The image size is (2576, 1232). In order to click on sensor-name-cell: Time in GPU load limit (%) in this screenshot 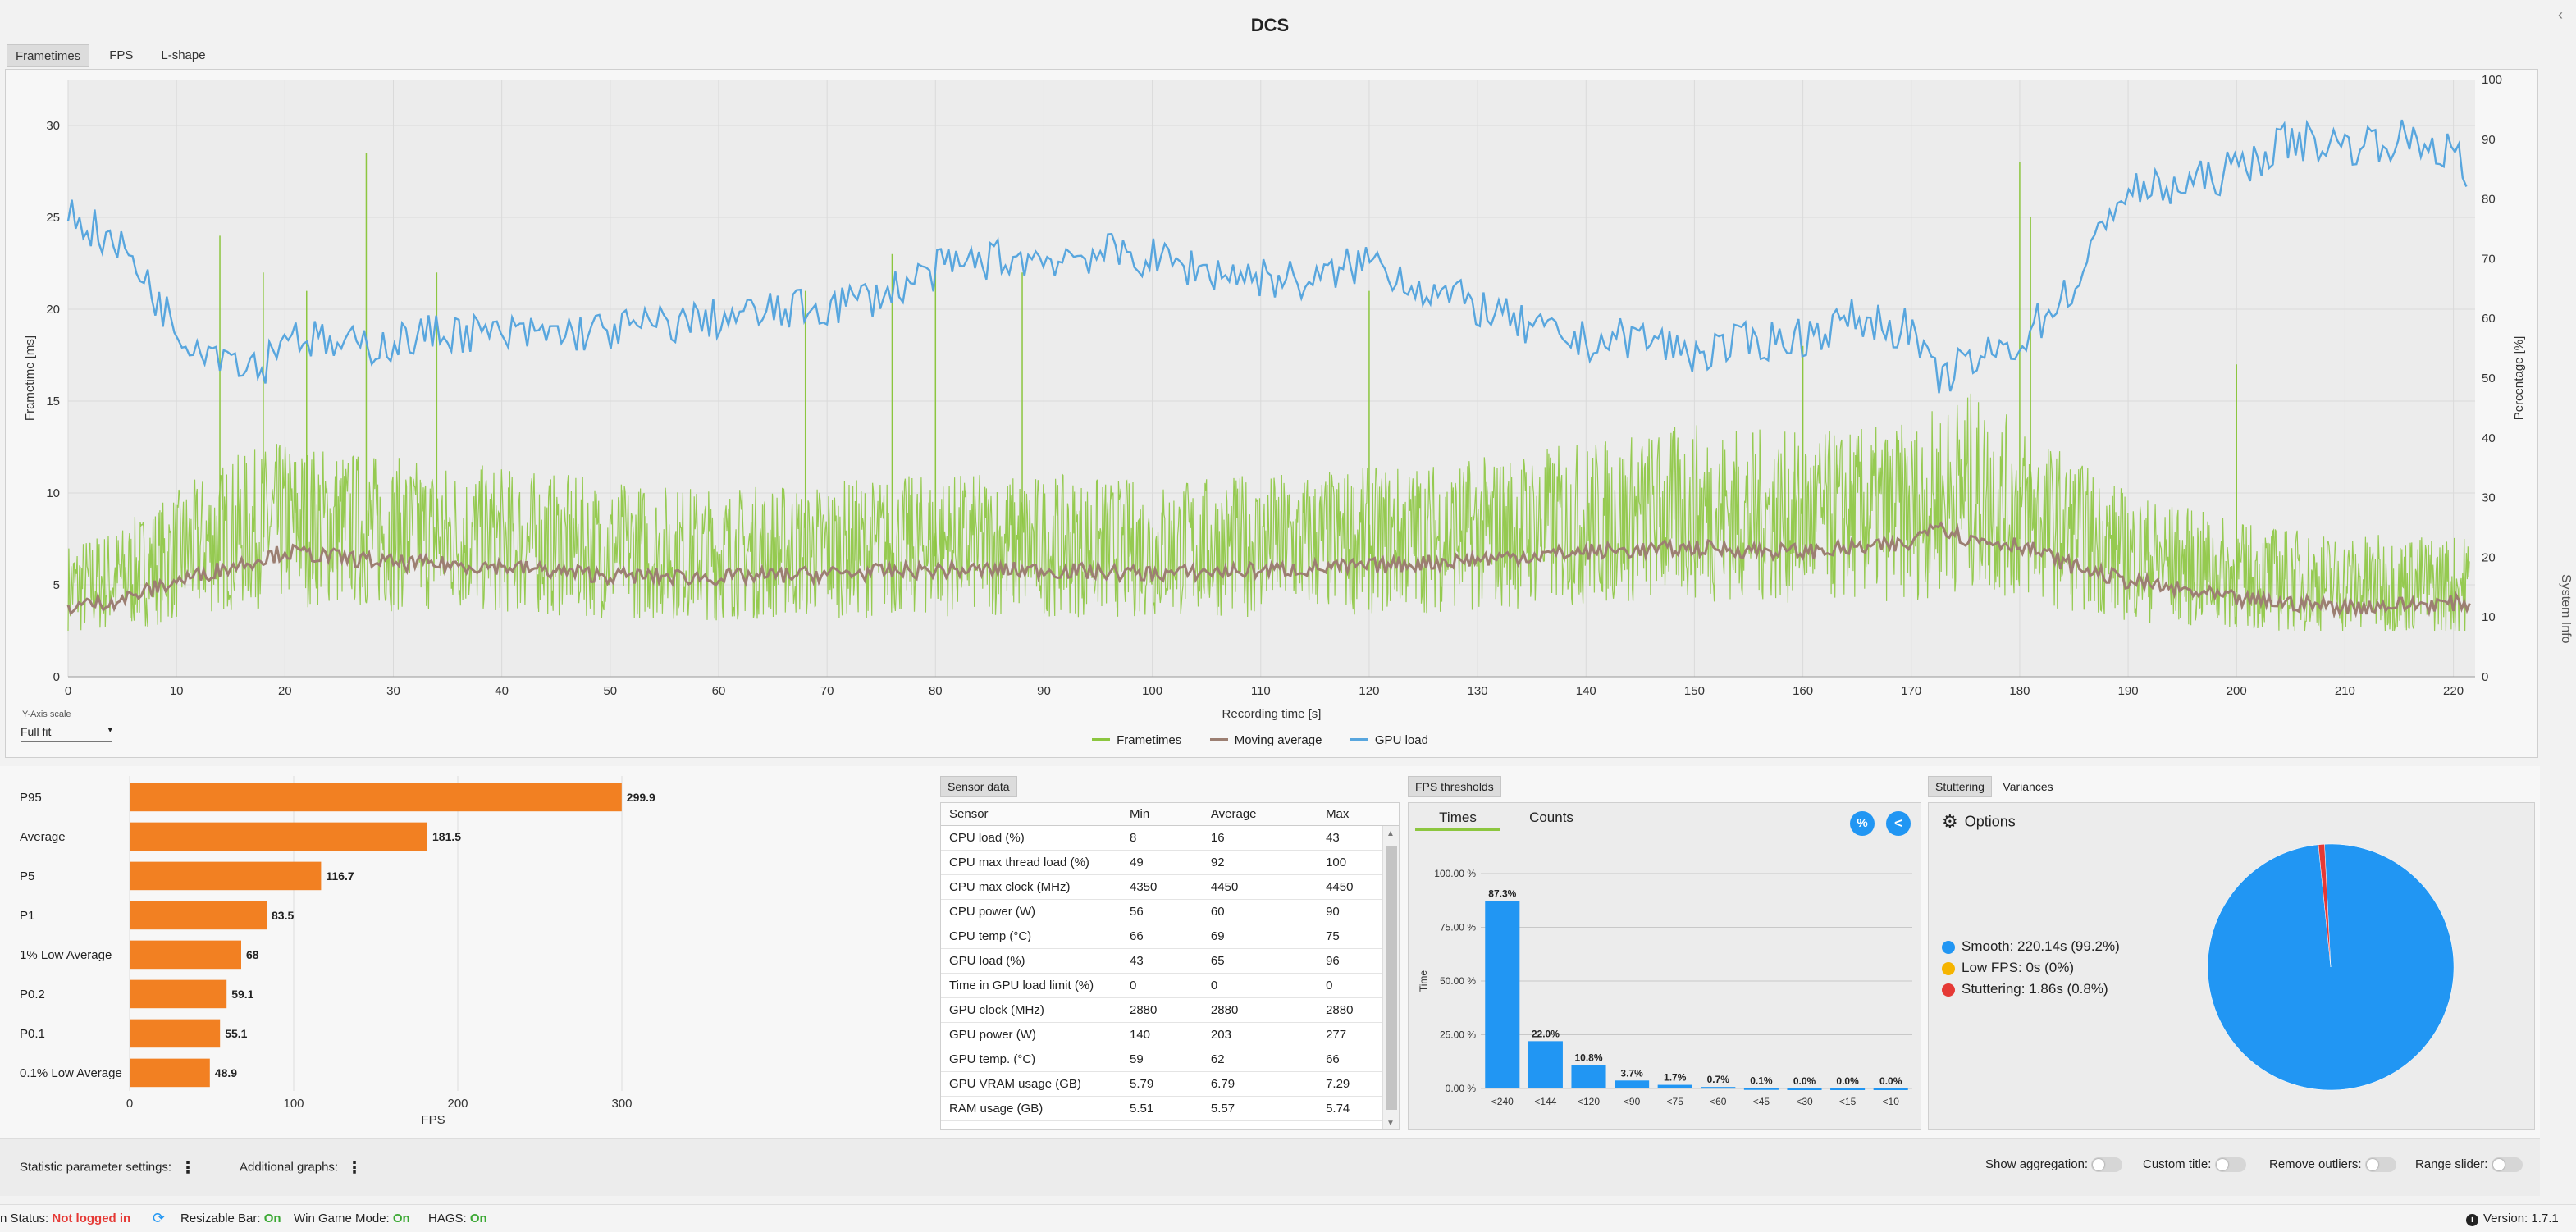, I will do `click(1031, 985)`.